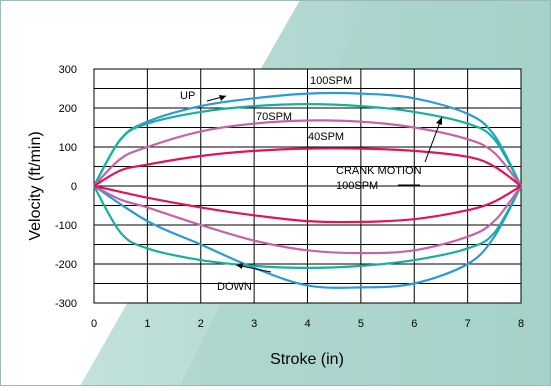  Describe the element at coordinates (66, 304) in the screenshot. I see `y-tick-label-6: -300` at that location.